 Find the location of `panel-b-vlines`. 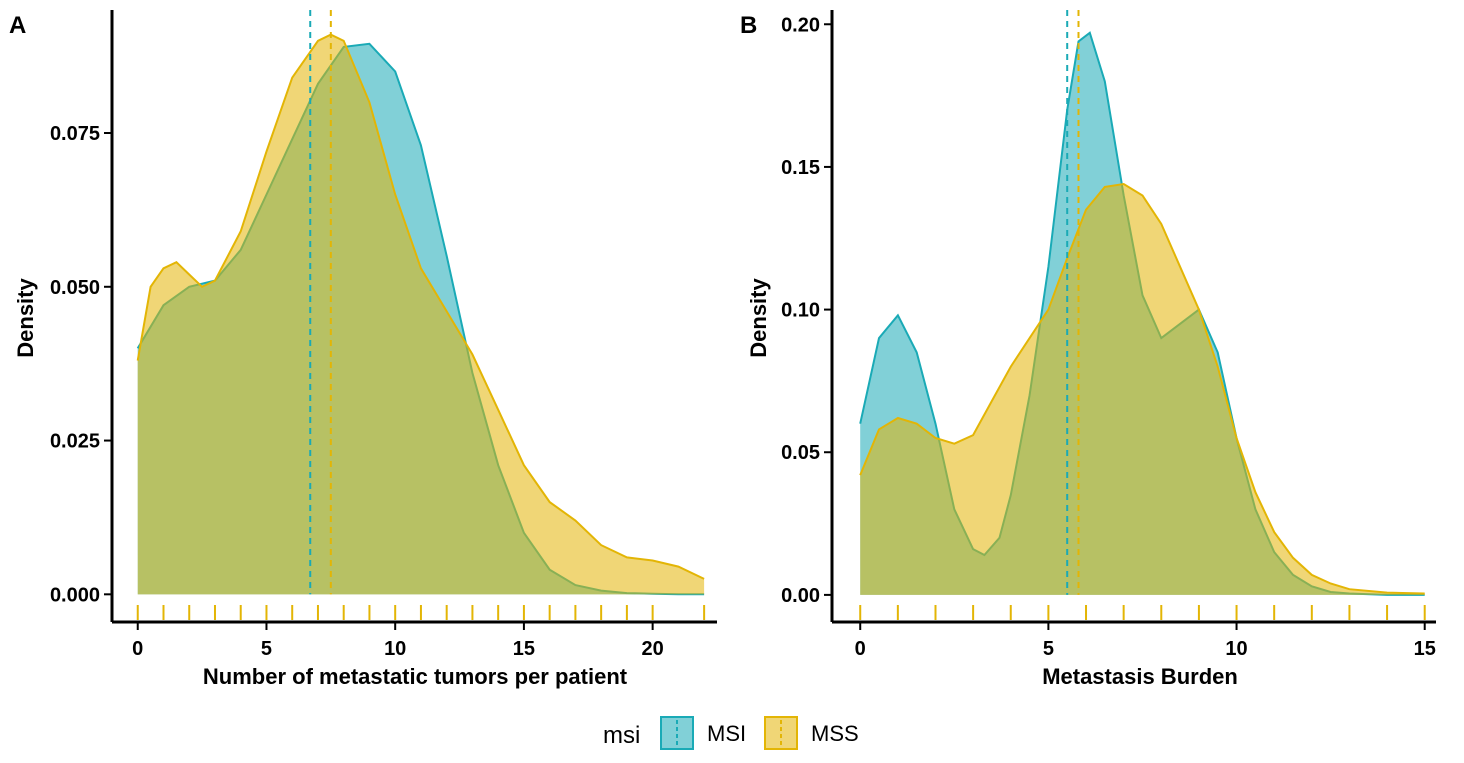

panel-b-vlines is located at coordinates (1073, 302).